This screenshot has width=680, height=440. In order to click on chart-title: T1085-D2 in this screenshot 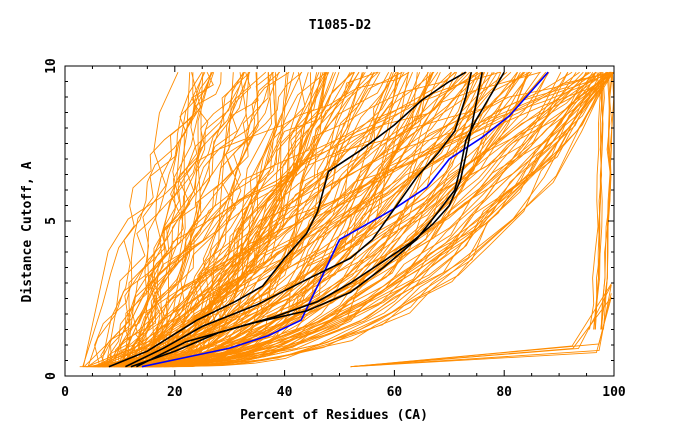, I will do `click(340, 25)`.